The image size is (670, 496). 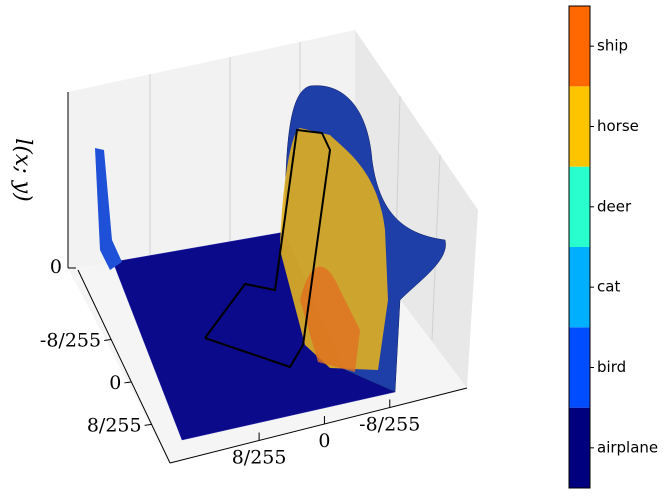 What do you see at coordinates (416, 209) in the screenshot?
I see `side-pane` at bounding box center [416, 209].